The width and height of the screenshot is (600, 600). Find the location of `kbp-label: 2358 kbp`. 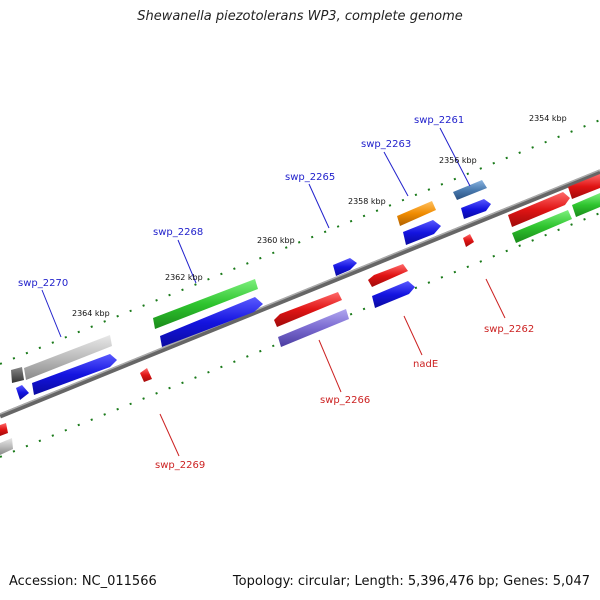

kbp-label: 2358 kbp is located at coordinates (367, 201).